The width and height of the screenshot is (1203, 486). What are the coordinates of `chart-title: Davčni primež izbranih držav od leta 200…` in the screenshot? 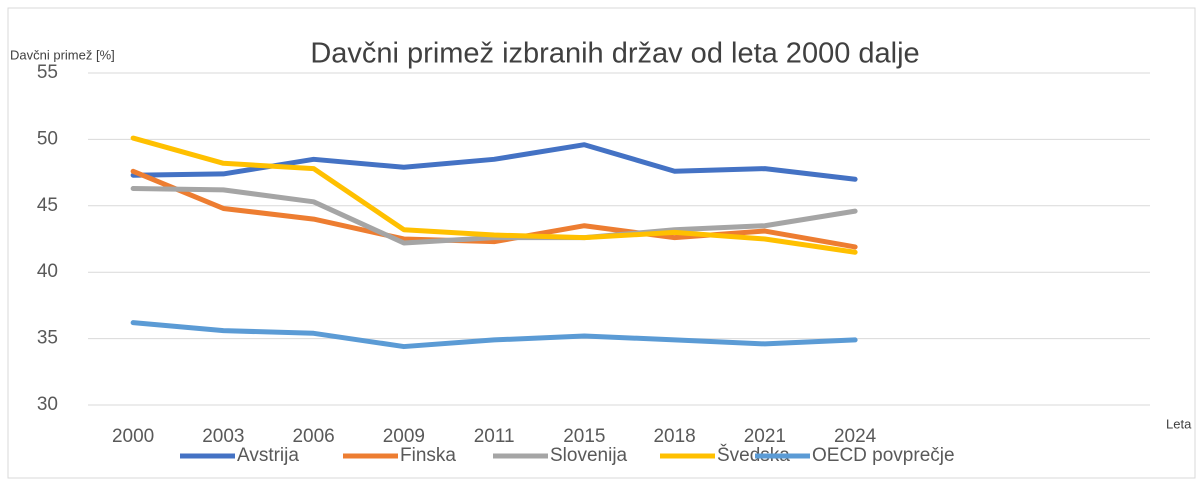 It's located at (614, 54).